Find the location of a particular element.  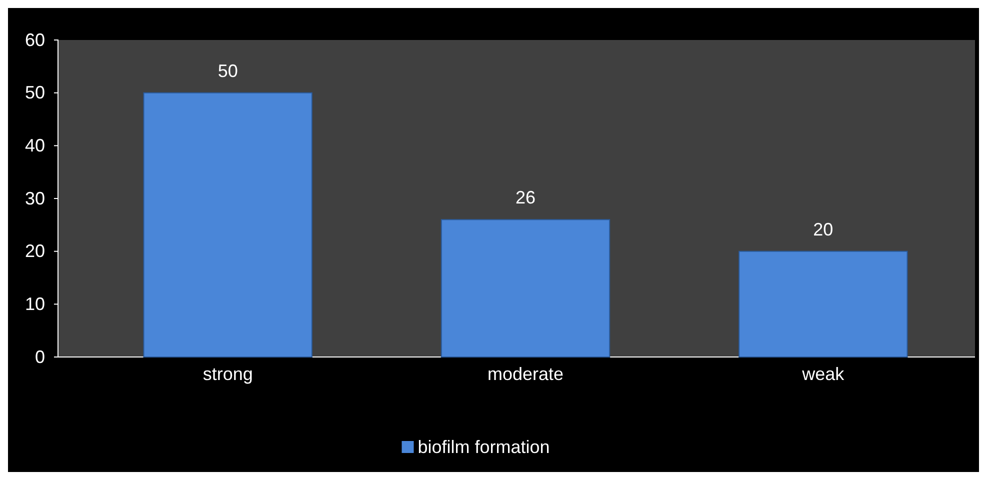

y-tick-label: 20 is located at coordinates (34, 251).